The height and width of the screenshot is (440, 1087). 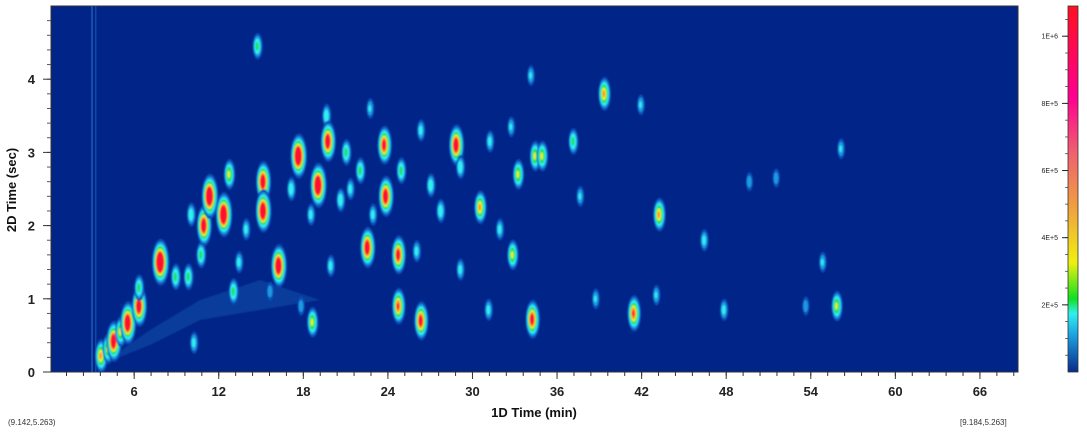 I want to click on x-tick-label: 30, so click(x=472, y=391).